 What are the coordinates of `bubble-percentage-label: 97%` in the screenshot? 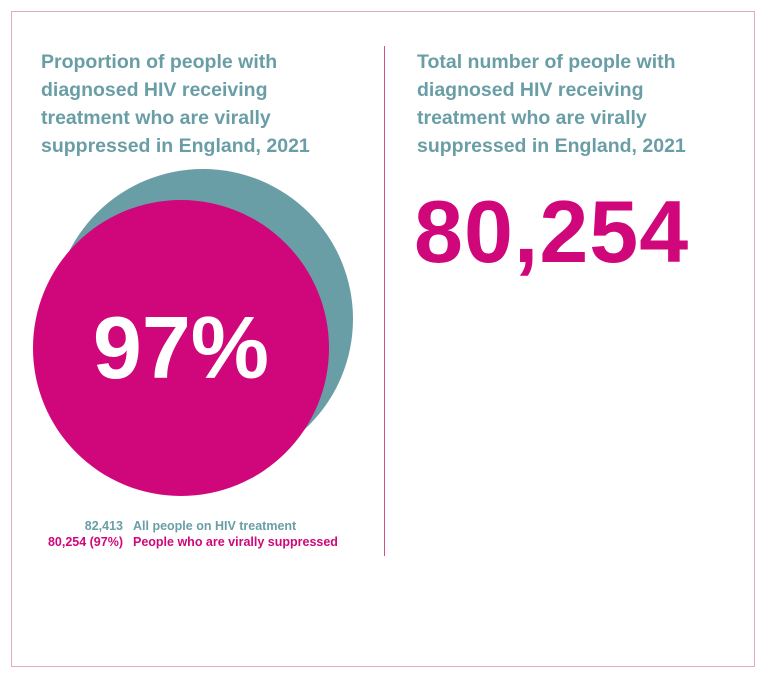 It's located at (181, 347).